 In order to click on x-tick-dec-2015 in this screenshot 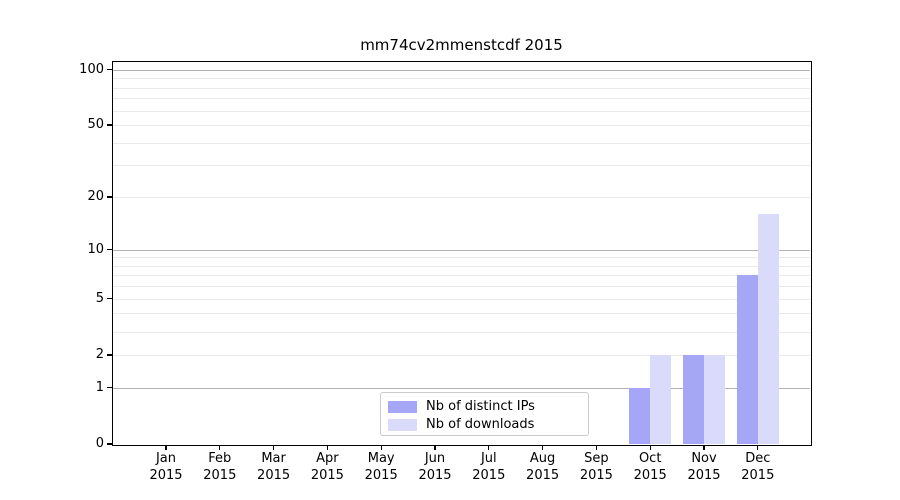, I will do `click(758, 447)`.